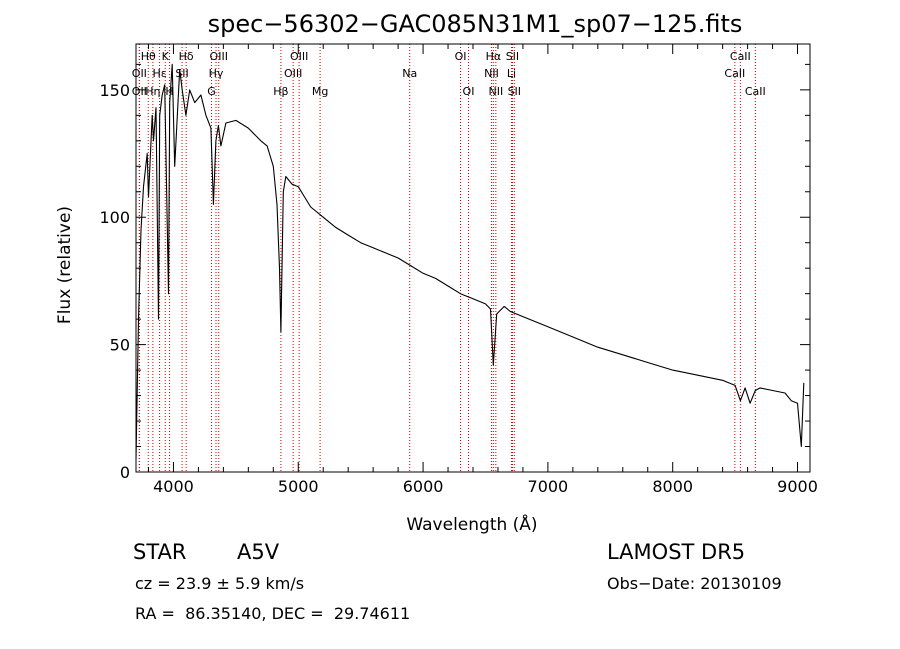  Describe the element at coordinates (211, 91) in the screenshot. I see `spectral-line-label: G` at that location.